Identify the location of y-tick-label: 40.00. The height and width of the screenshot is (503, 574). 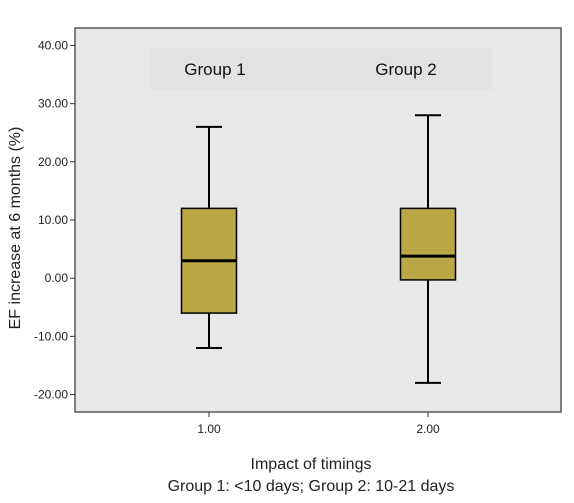
(53, 45).